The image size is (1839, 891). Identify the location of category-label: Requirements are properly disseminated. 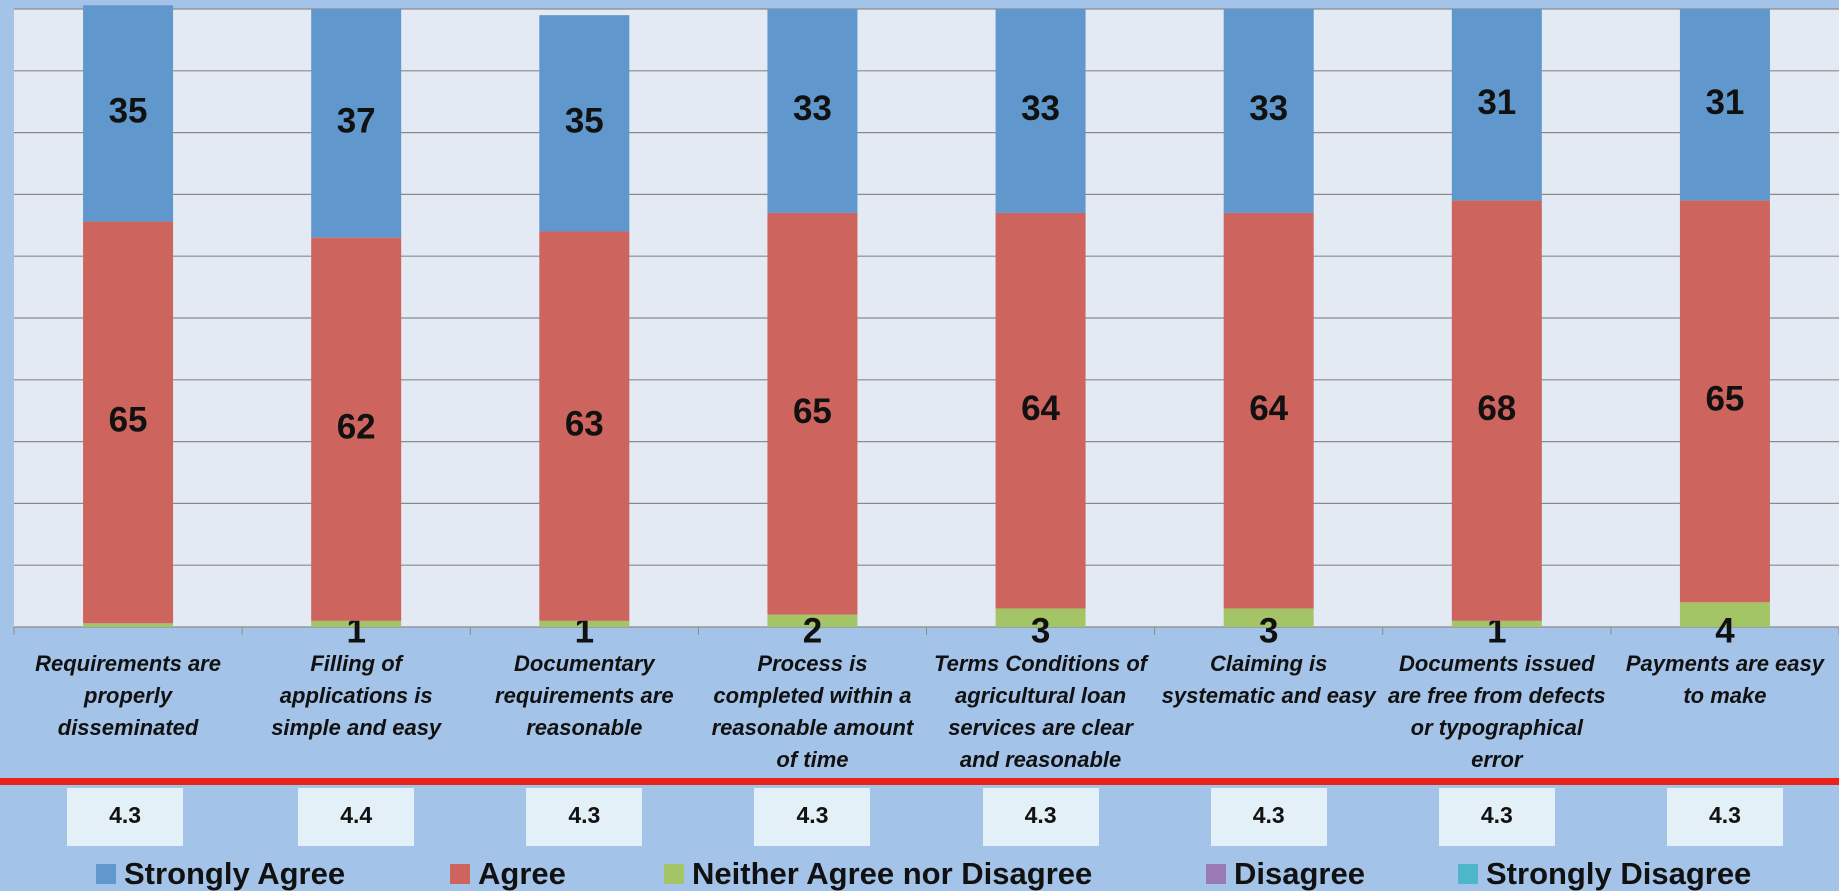
(128, 695).